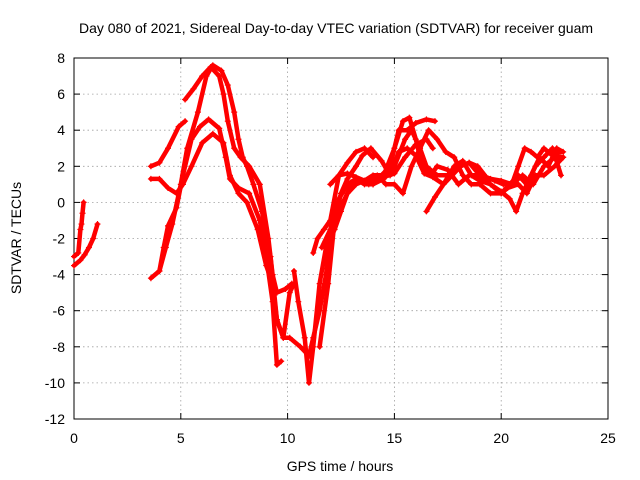 The image size is (640, 480). I want to click on x-axis-label: GPS time / hours, so click(340, 466).